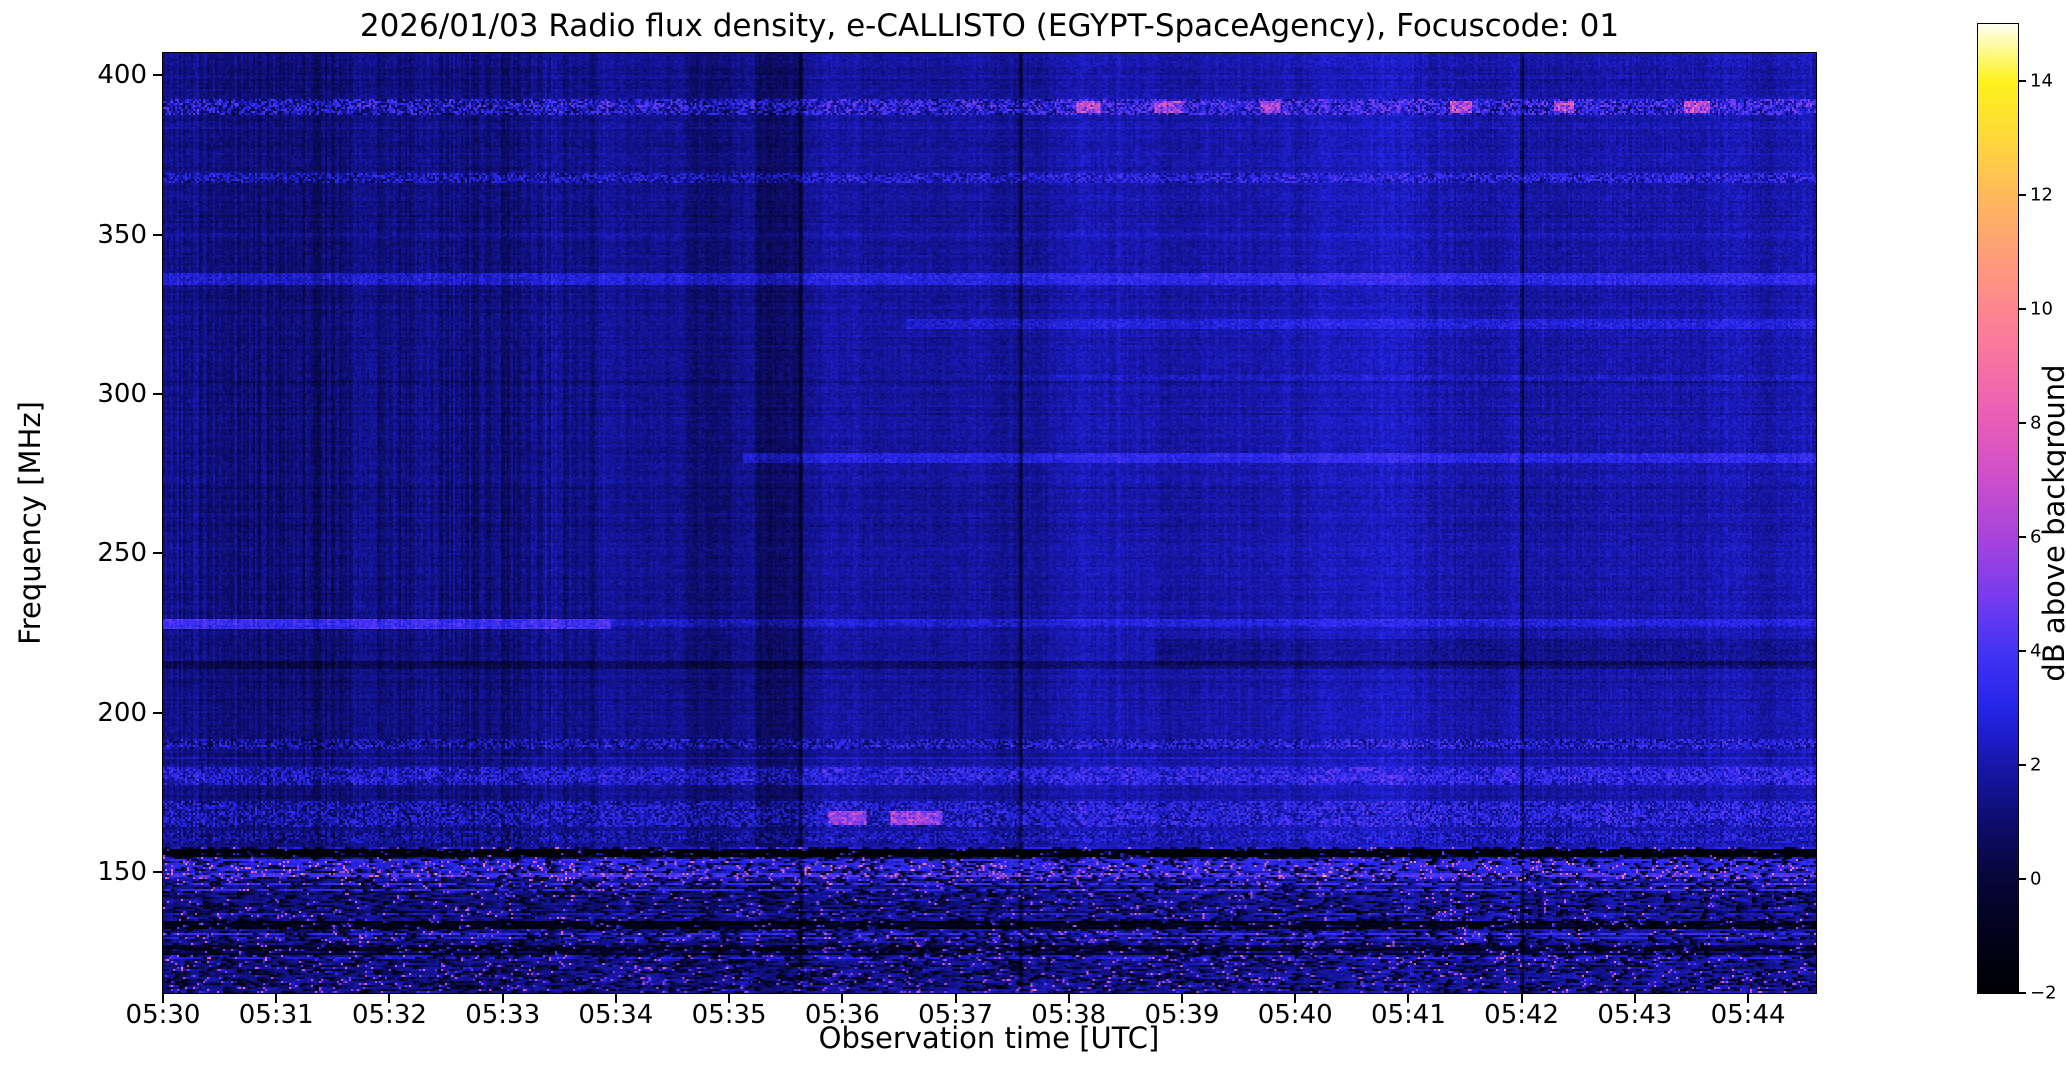  I want to click on colorbar-tick-label: 12, so click(2041, 195).